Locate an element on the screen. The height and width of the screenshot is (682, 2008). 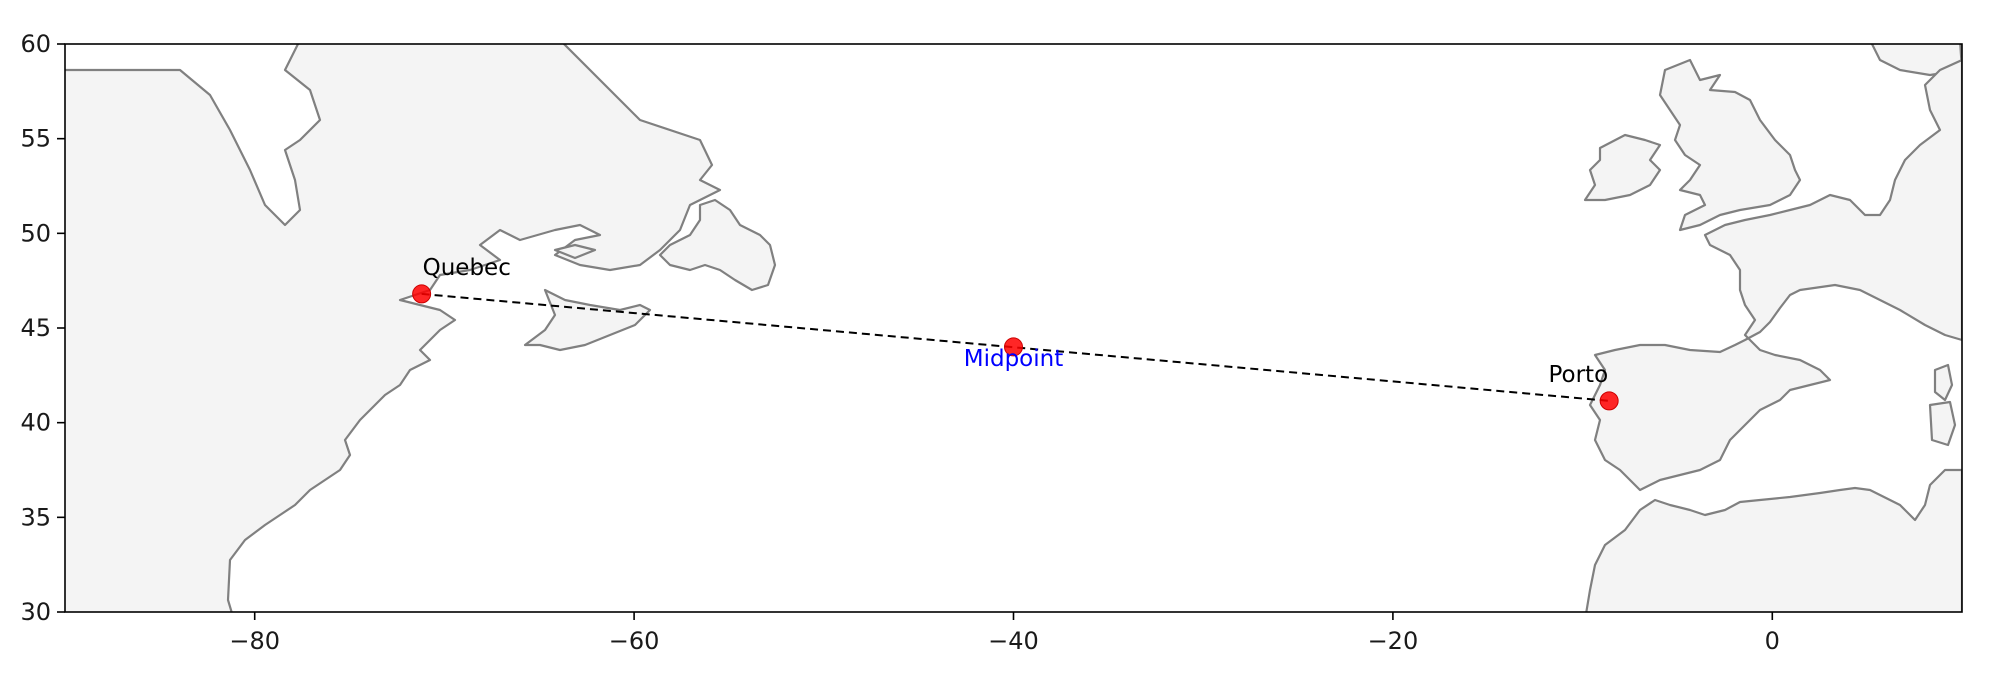
quebec-label: Quebec is located at coordinates (467, 268).